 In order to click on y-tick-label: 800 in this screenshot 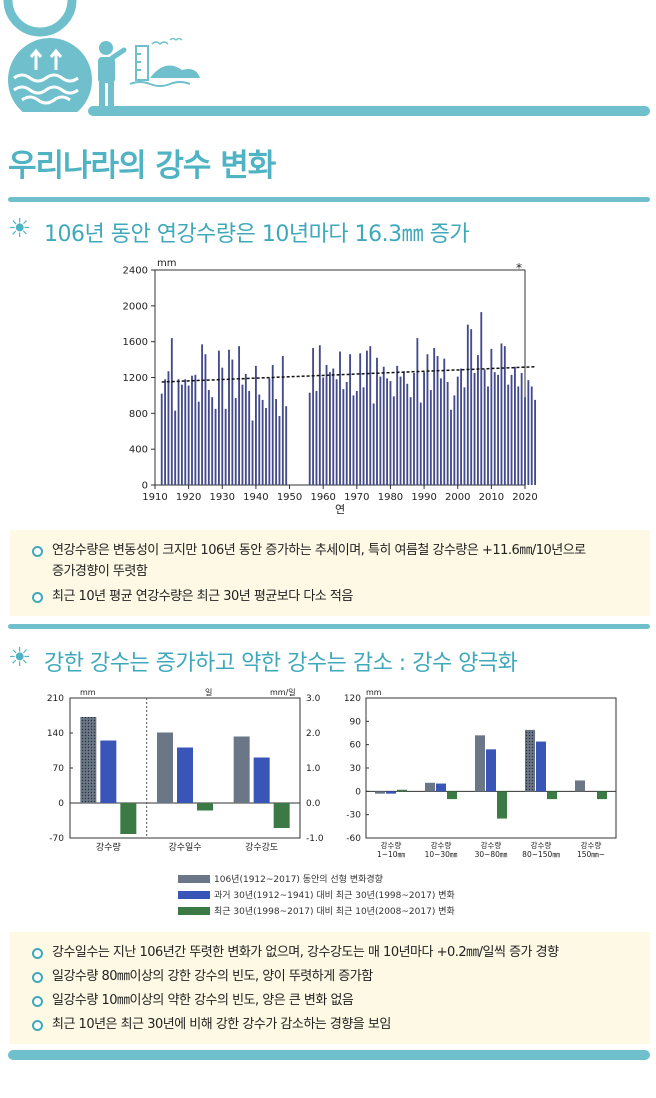, I will do `click(138, 414)`.